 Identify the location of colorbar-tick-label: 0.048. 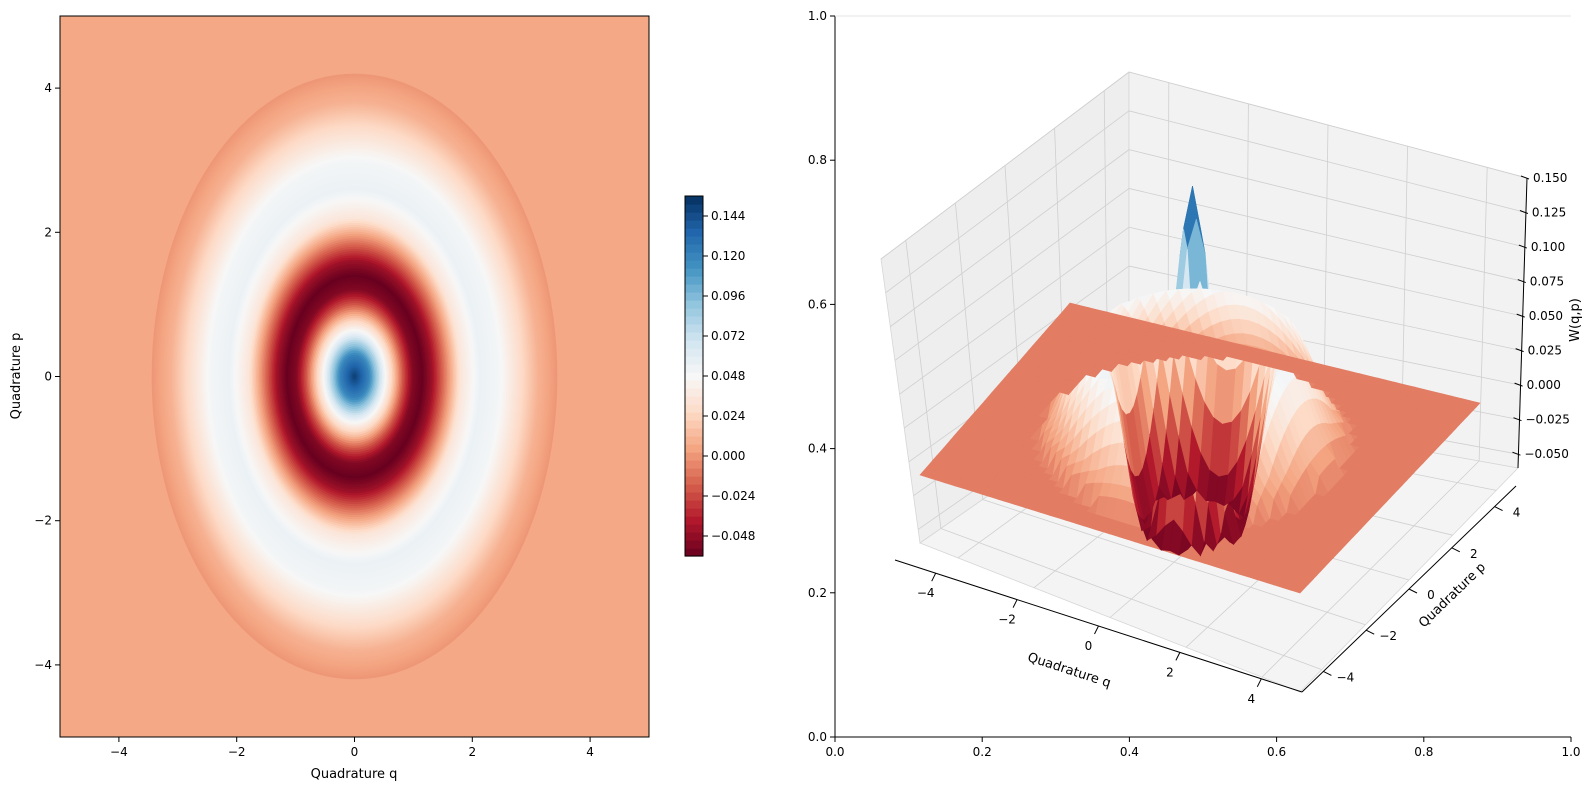
(728, 376).